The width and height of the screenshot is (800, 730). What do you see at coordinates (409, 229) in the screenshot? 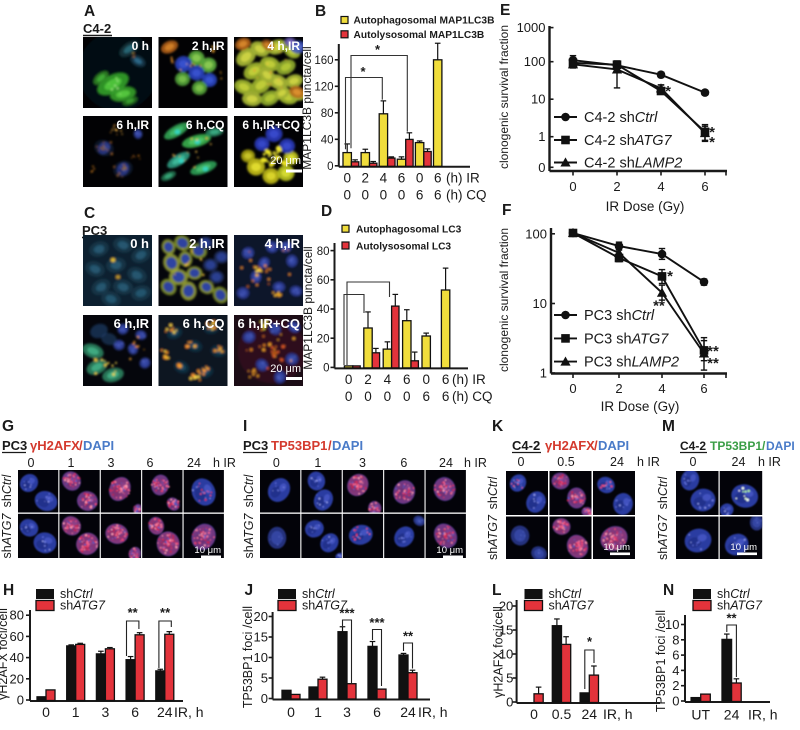
I see `svg-text: Autophagosomal LC3` at bounding box center [409, 229].